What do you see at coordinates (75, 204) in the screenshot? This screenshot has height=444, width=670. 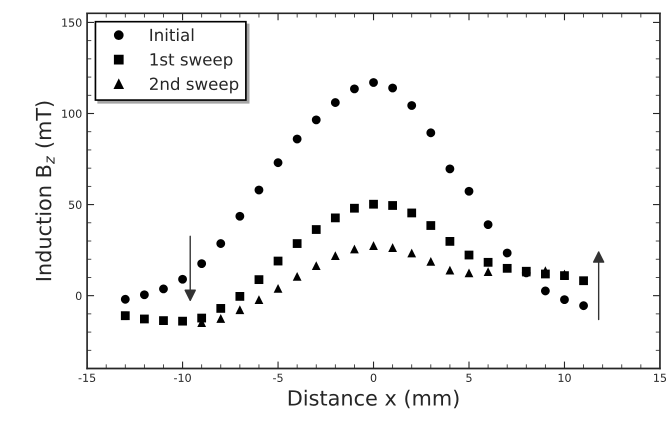 I see `y-tick-label: 50` at bounding box center [75, 204].